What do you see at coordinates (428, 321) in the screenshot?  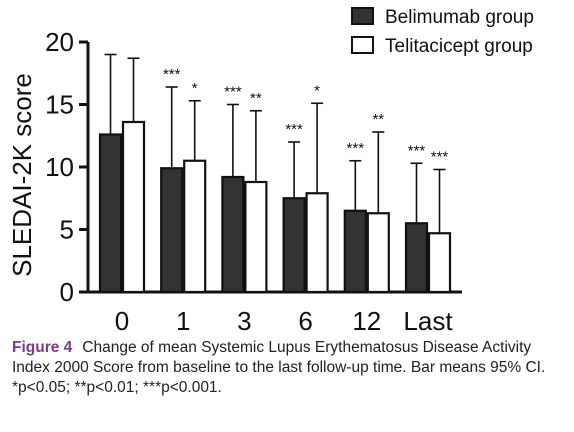 I see `x-tick-label: Last` at bounding box center [428, 321].